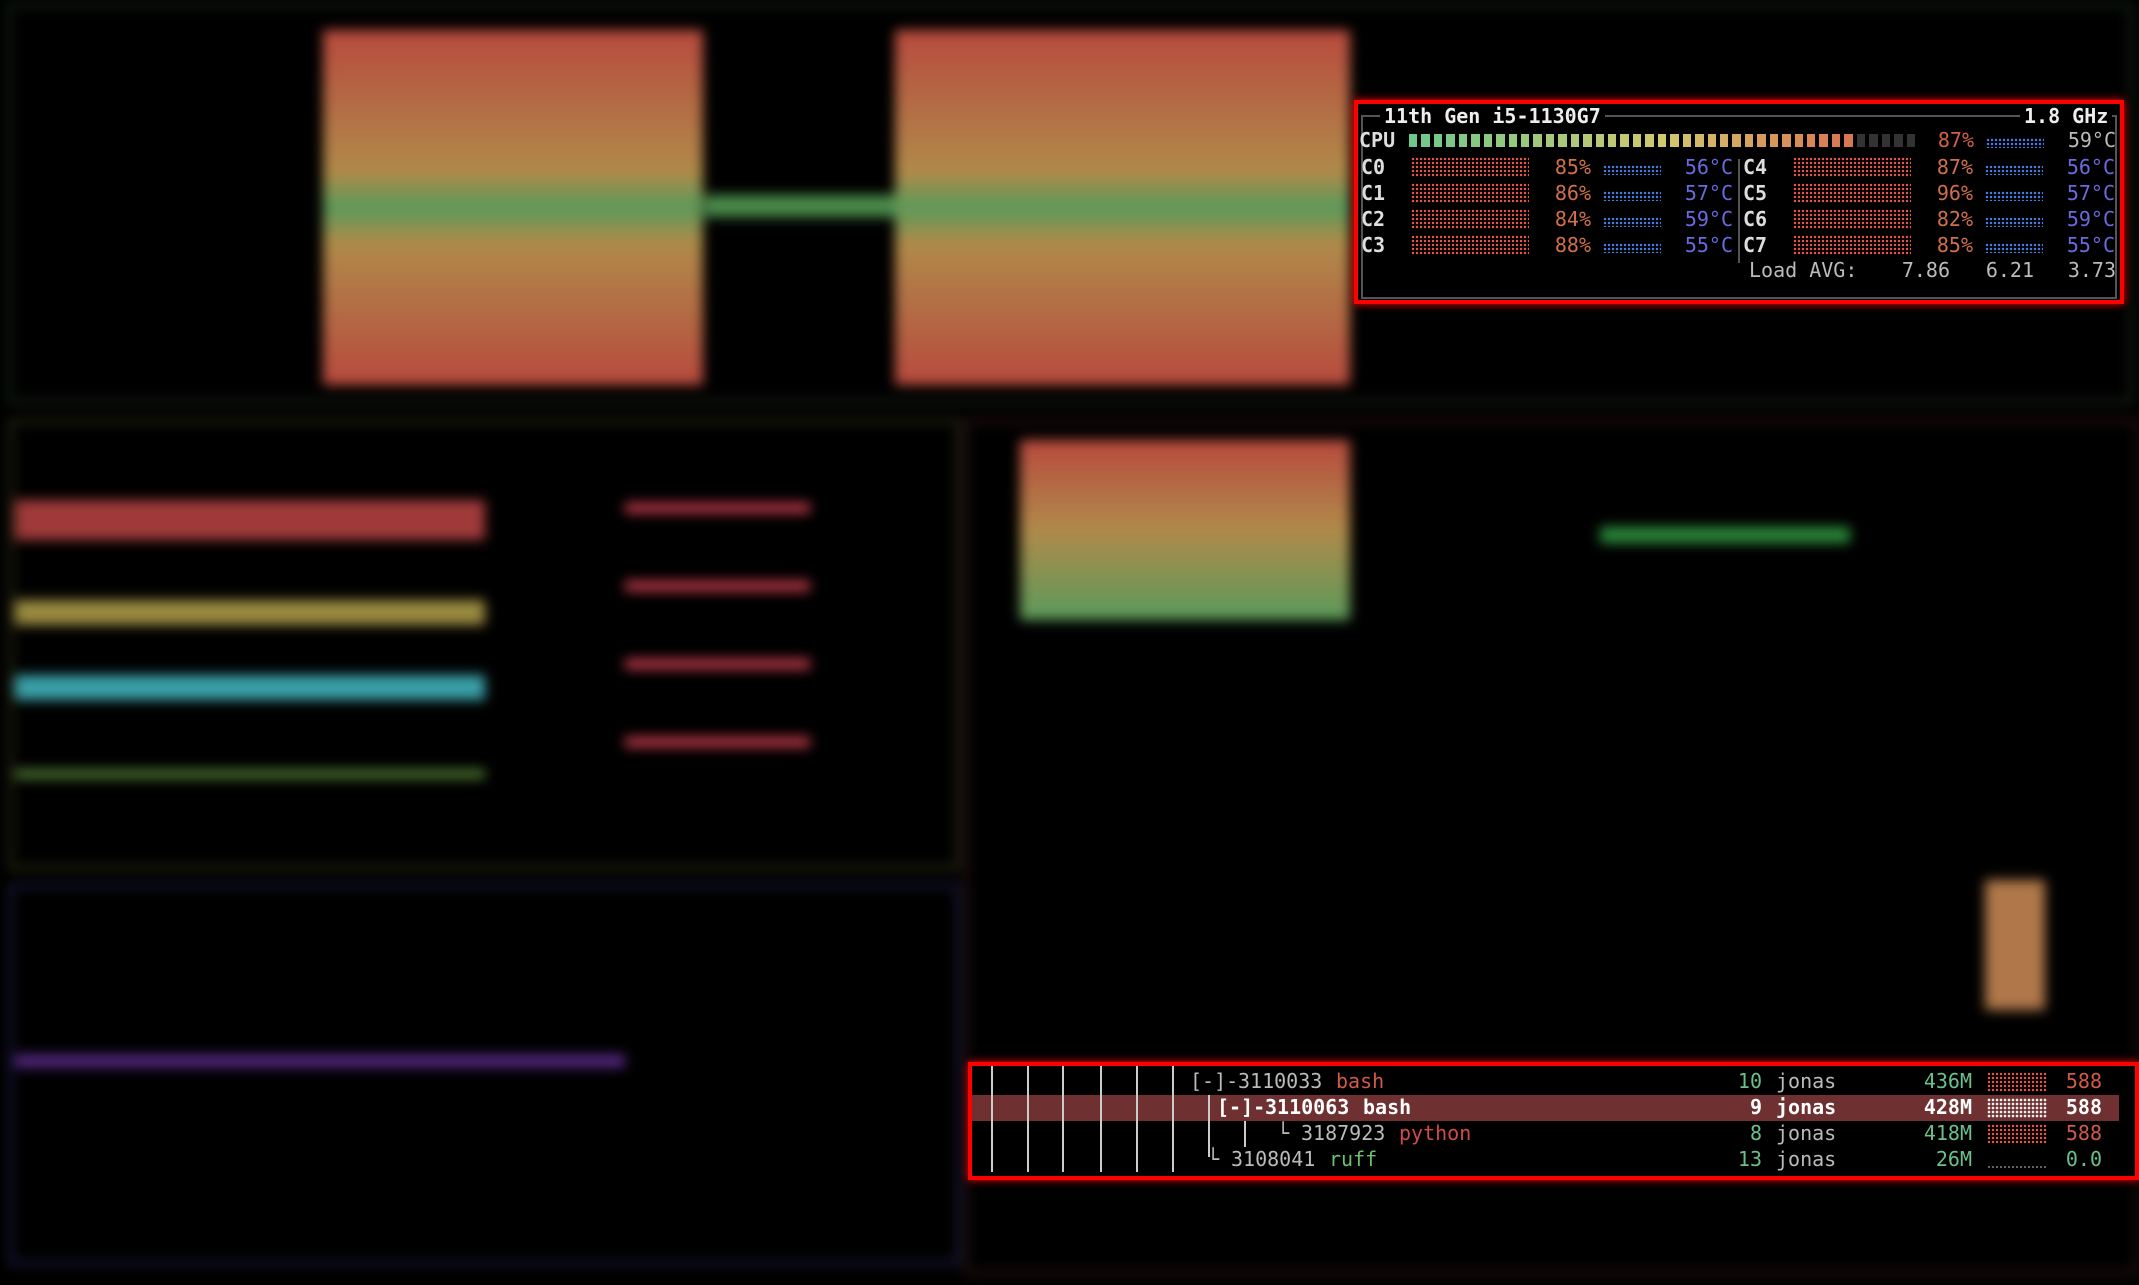 The image size is (2139, 1285). Describe the element at coordinates (1947, 1081) in the screenshot. I see `process-mem: 436M` at that location.